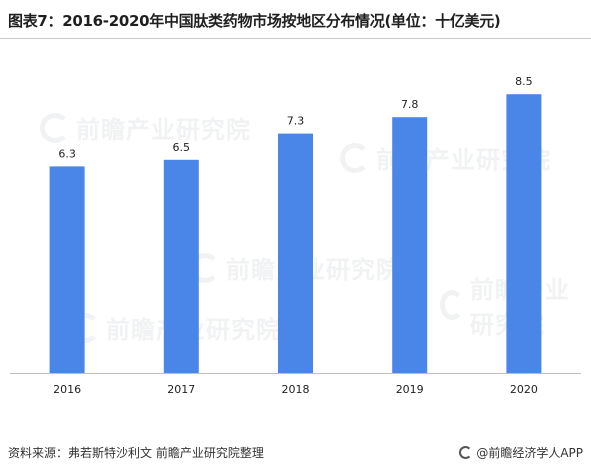 The width and height of the screenshot is (591, 473). Describe the element at coordinates (410, 245) in the screenshot. I see `bar-2019` at that location.